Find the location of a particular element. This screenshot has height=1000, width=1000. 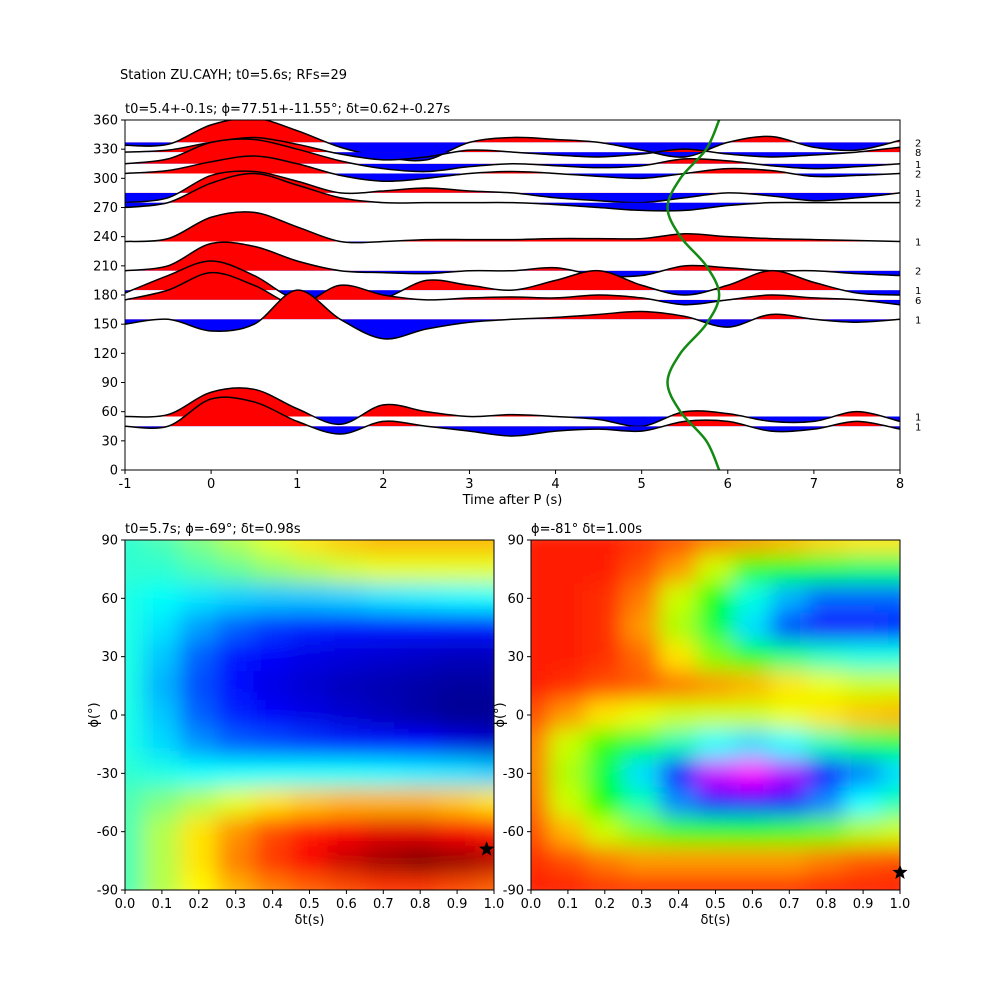

x-tick-label: 6 is located at coordinates (728, 484).